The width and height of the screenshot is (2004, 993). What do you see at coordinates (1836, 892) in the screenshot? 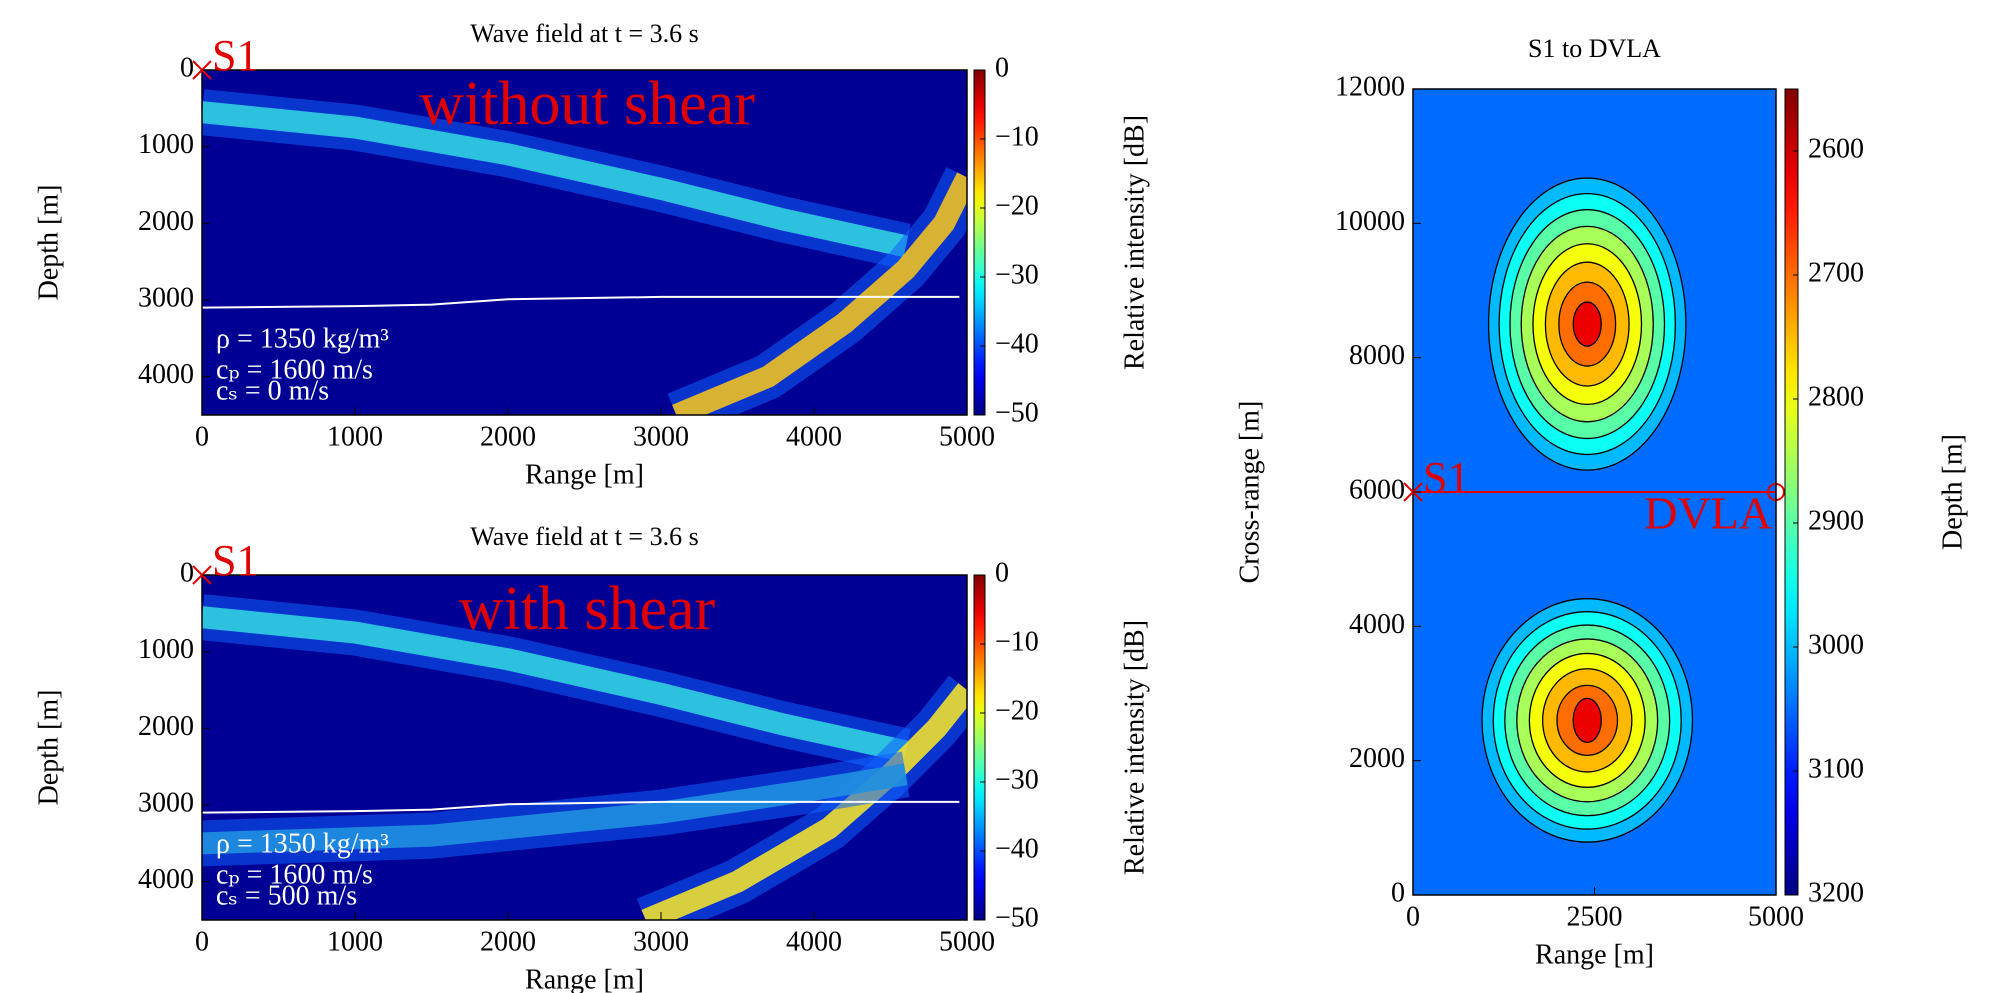
I see `colorbar-tick-label: 3200` at bounding box center [1836, 892].